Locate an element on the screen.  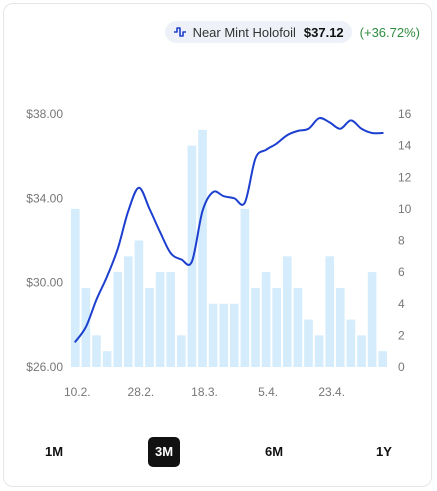
x-axis-ticks: 10.2. 28.2. 18.3. 5.4. 23.4. is located at coordinates (204, 392).